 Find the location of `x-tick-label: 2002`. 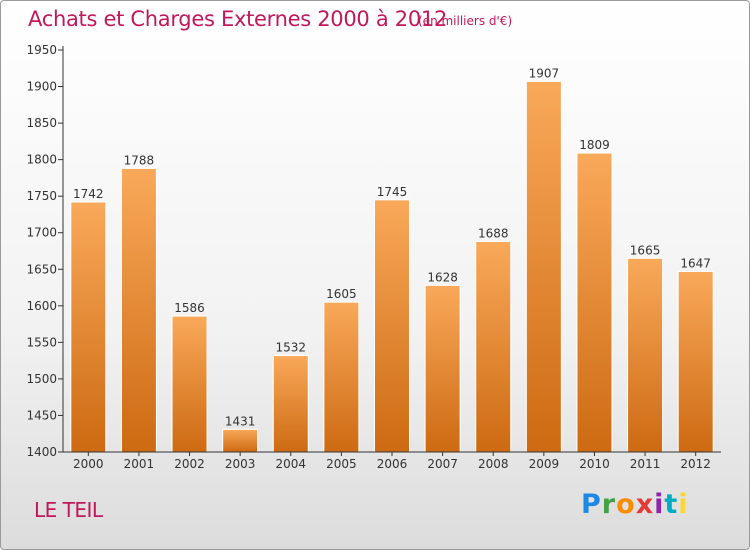

x-tick-label: 2002 is located at coordinates (189, 464).